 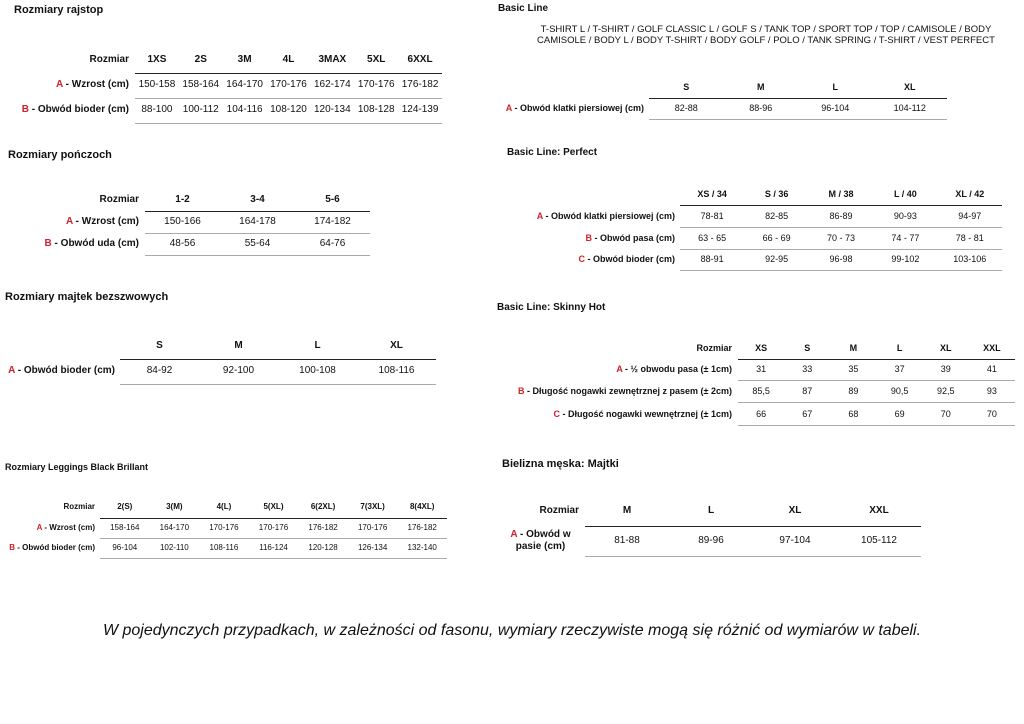 I want to click on table-cell: 102-110, so click(x=174, y=548).